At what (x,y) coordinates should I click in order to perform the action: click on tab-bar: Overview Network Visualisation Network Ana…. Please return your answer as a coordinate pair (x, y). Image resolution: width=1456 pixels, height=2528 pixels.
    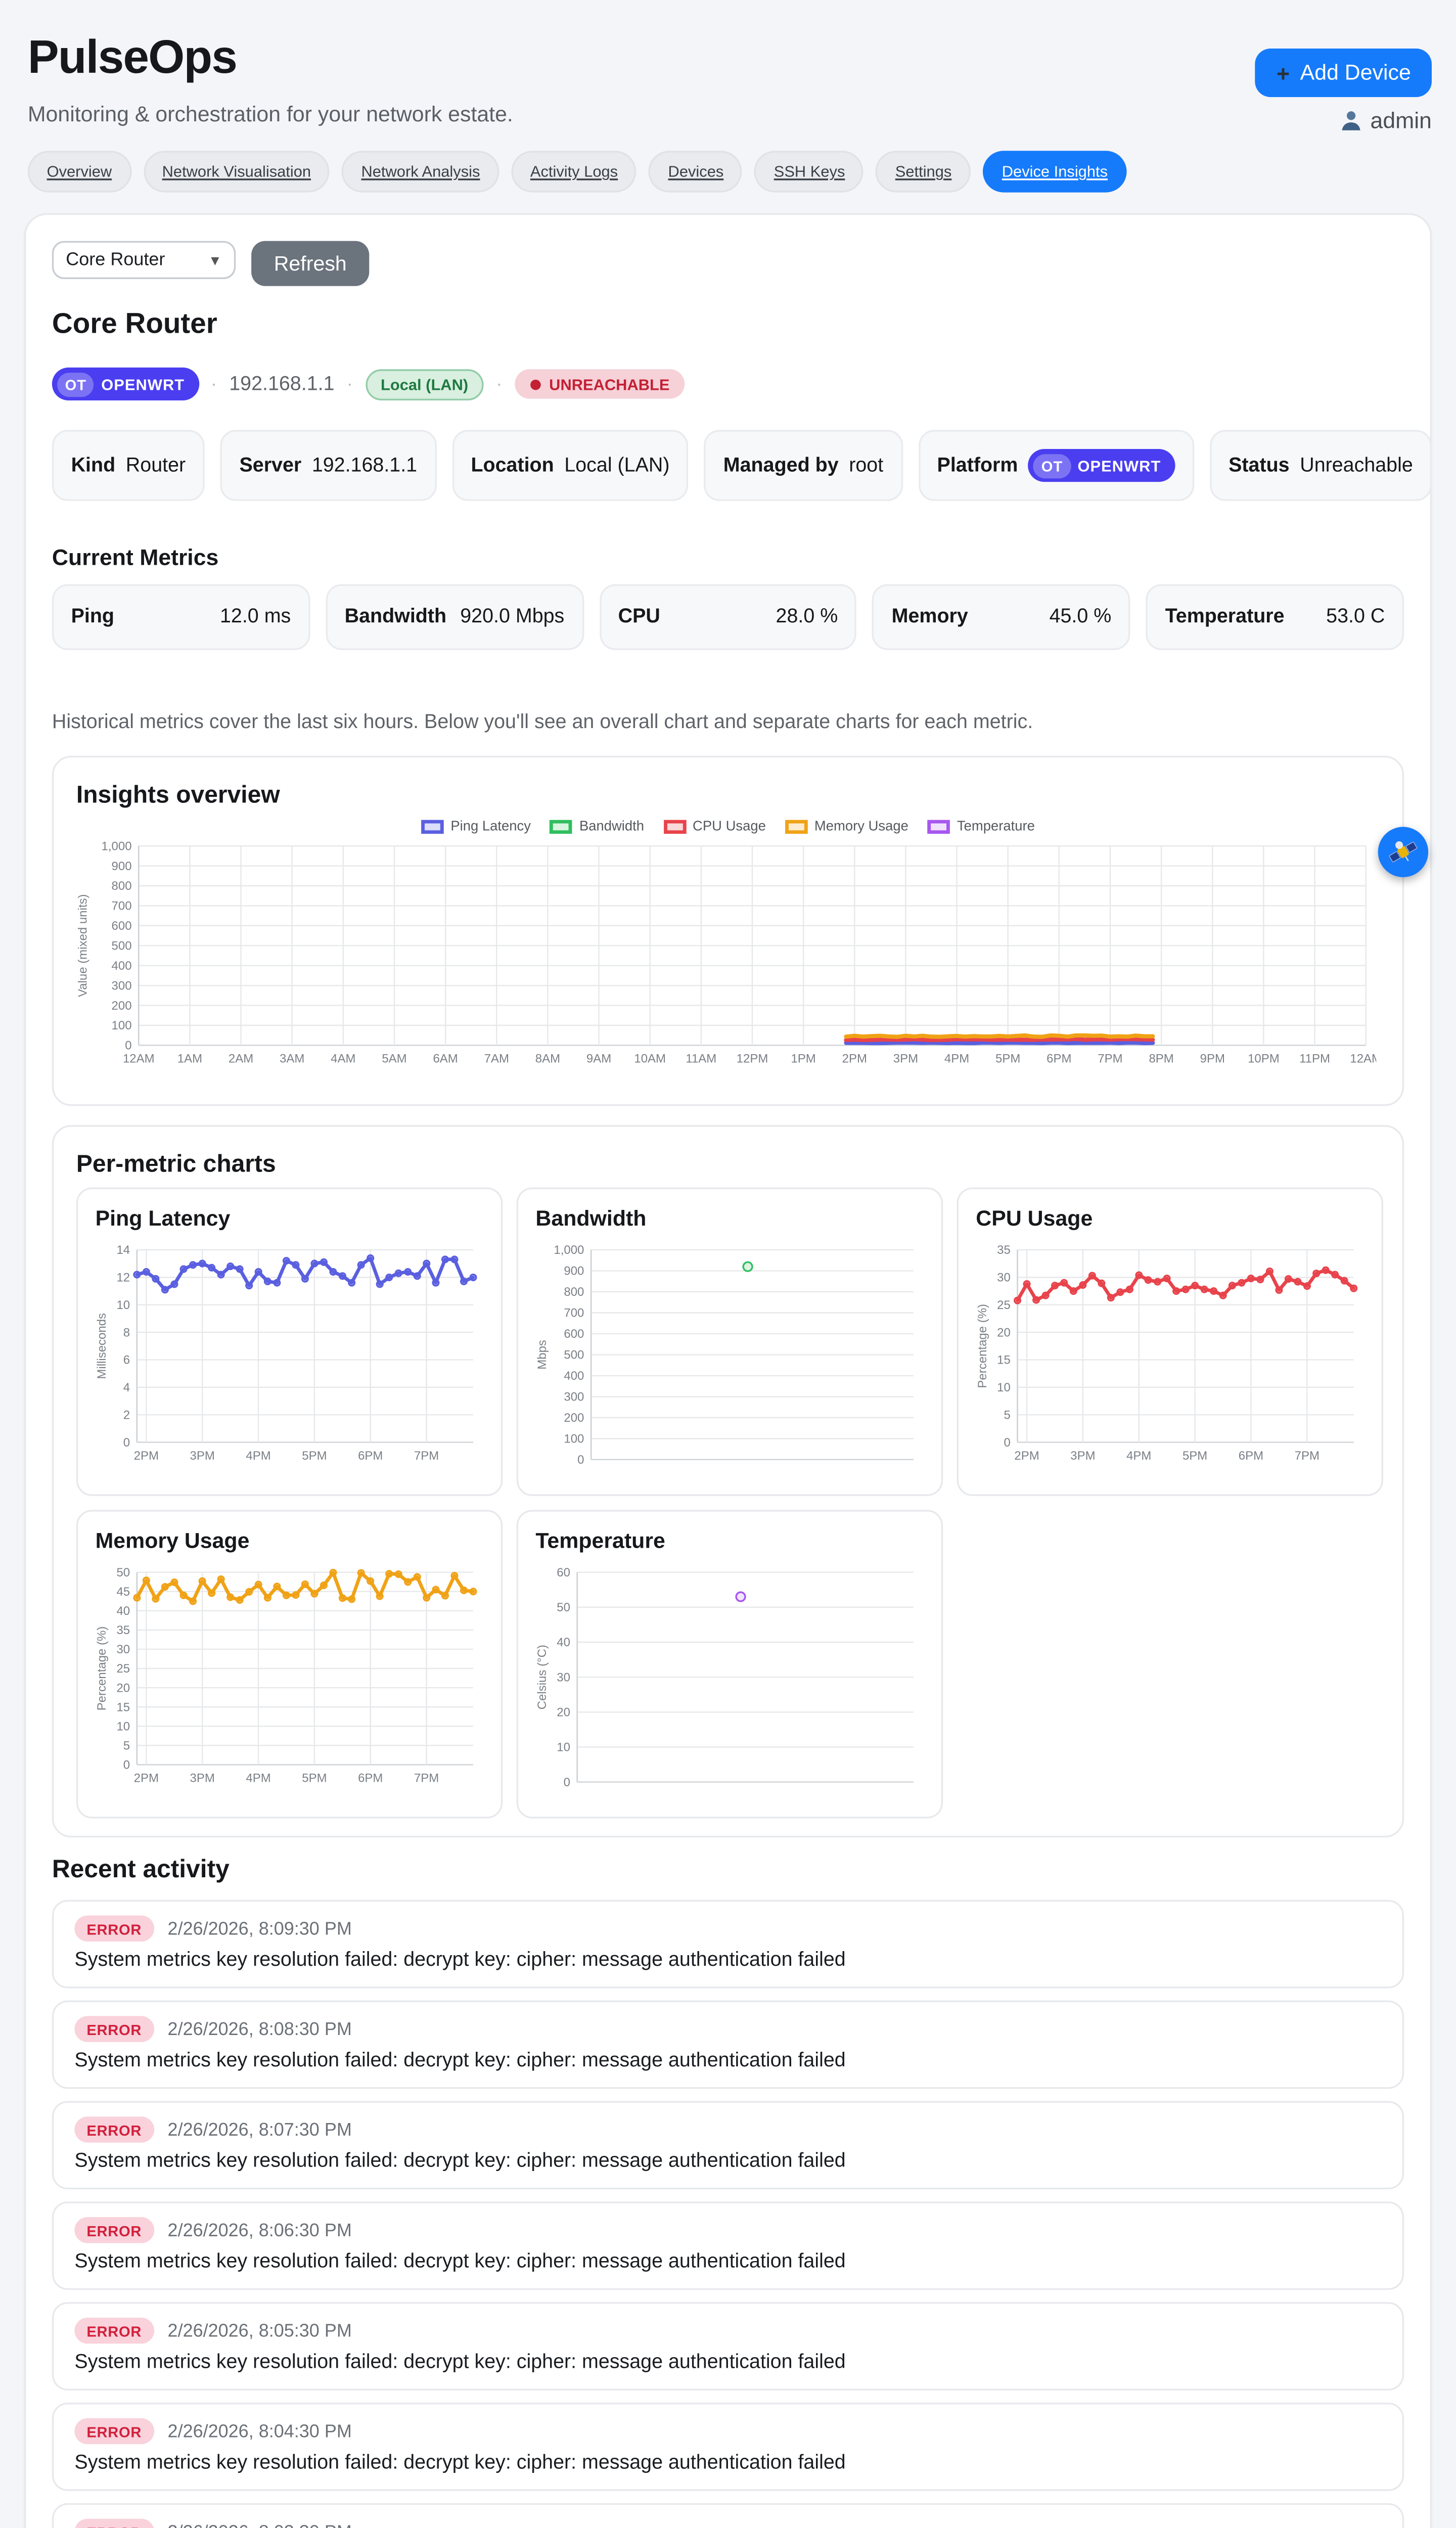
    Looking at the image, I should click on (728, 172).